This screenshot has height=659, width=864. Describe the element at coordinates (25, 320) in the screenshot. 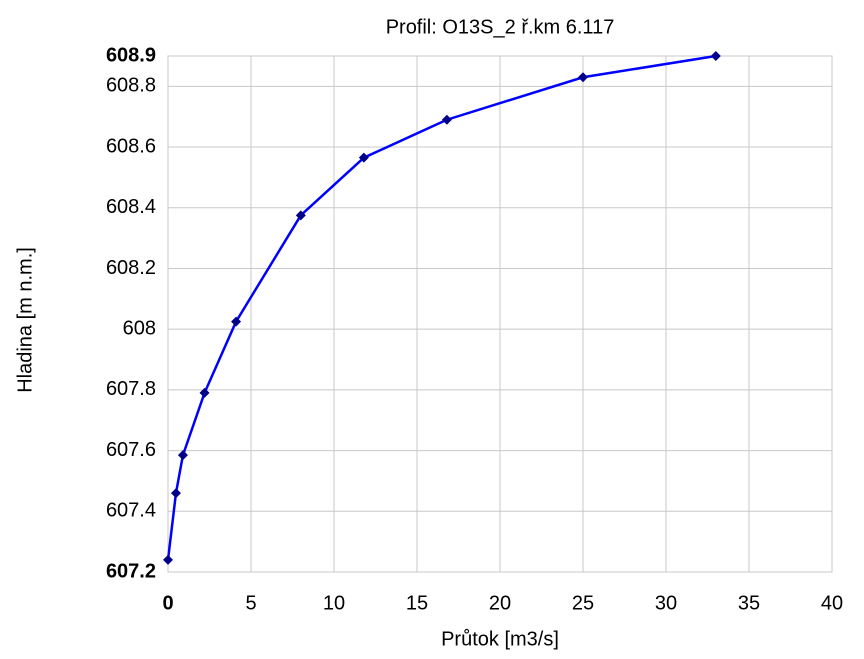

I see `y-axis-label: Hladina [m n.m.]` at that location.